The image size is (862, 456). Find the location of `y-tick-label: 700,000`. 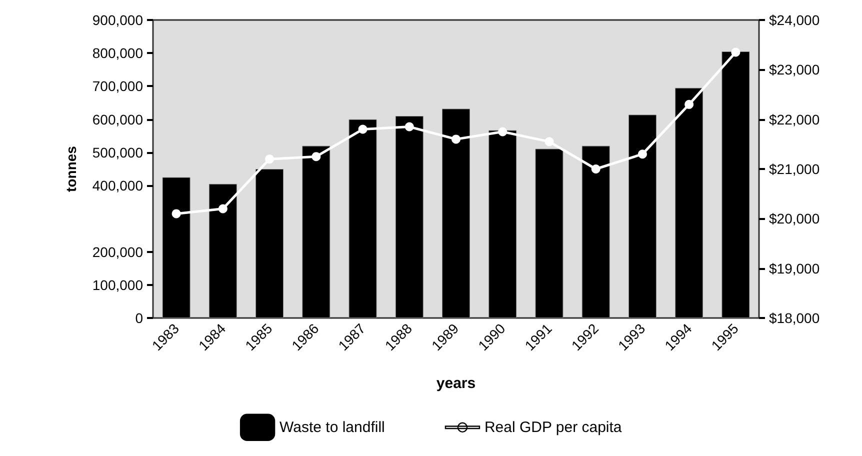

y-tick-label: 700,000 is located at coordinates (118, 86).